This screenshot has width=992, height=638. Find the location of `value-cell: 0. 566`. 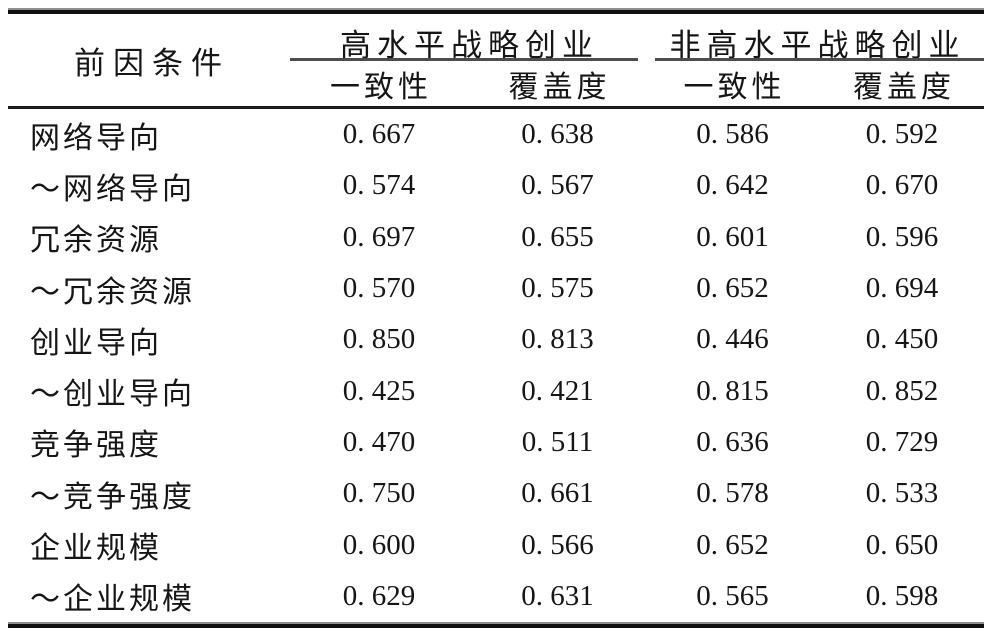

value-cell: 0. 566 is located at coordinates (557, 544).